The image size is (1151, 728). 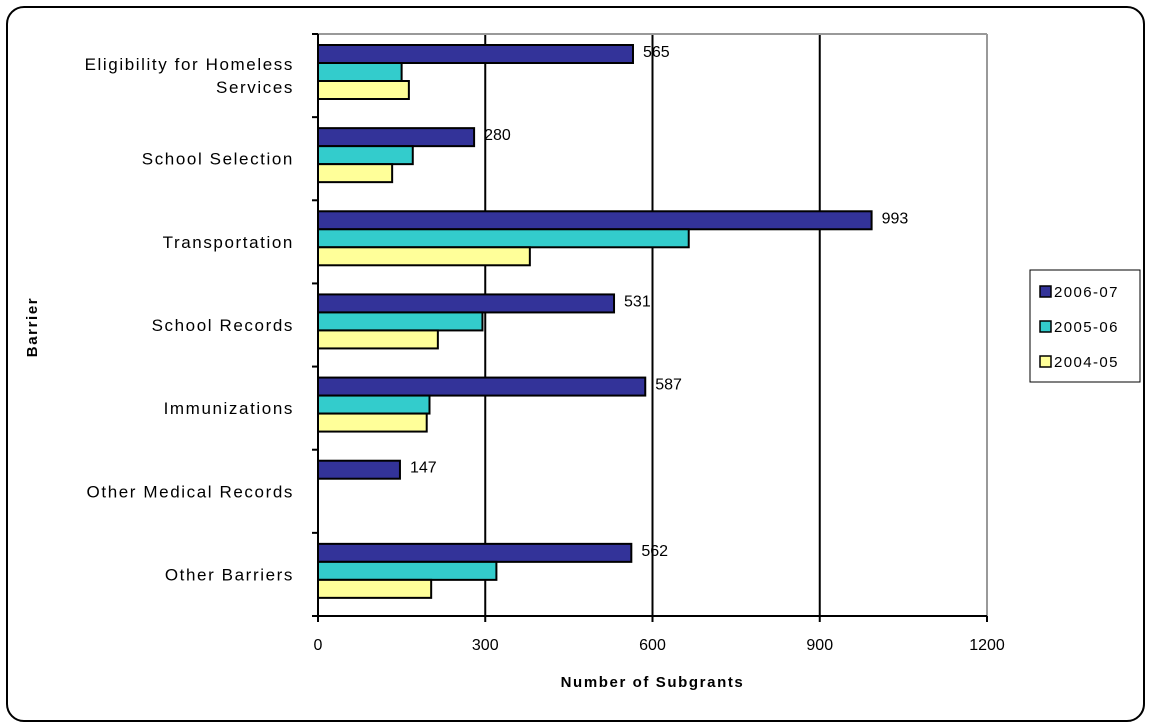 I want to click on legend-label: 2005-06, so click(x=1086, y=327).